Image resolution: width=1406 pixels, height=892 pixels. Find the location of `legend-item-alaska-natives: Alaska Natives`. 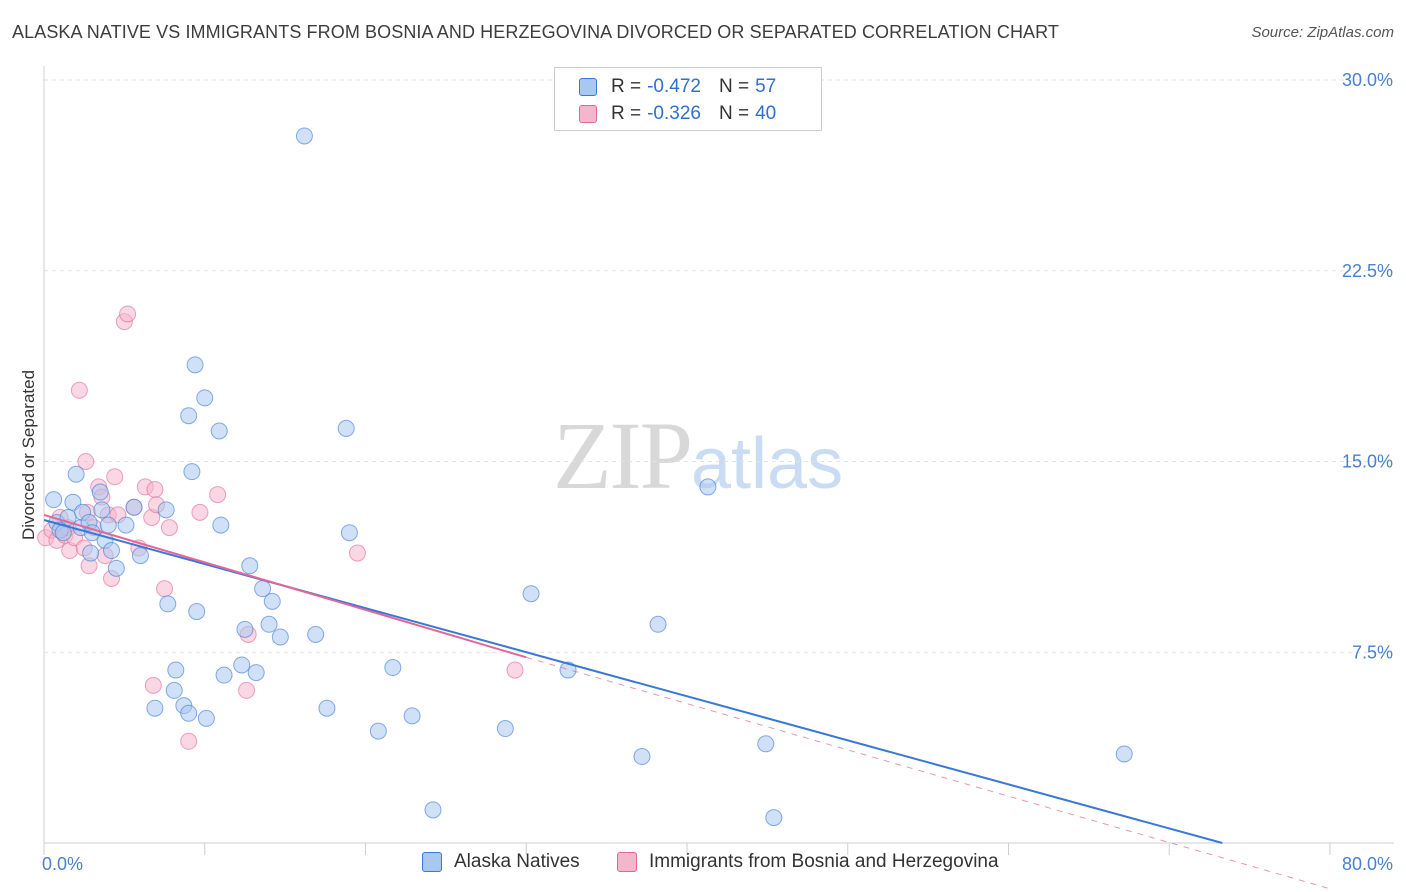

legend-item-alaska-natives: Alaska Natives is located at coordinates (501, 862).